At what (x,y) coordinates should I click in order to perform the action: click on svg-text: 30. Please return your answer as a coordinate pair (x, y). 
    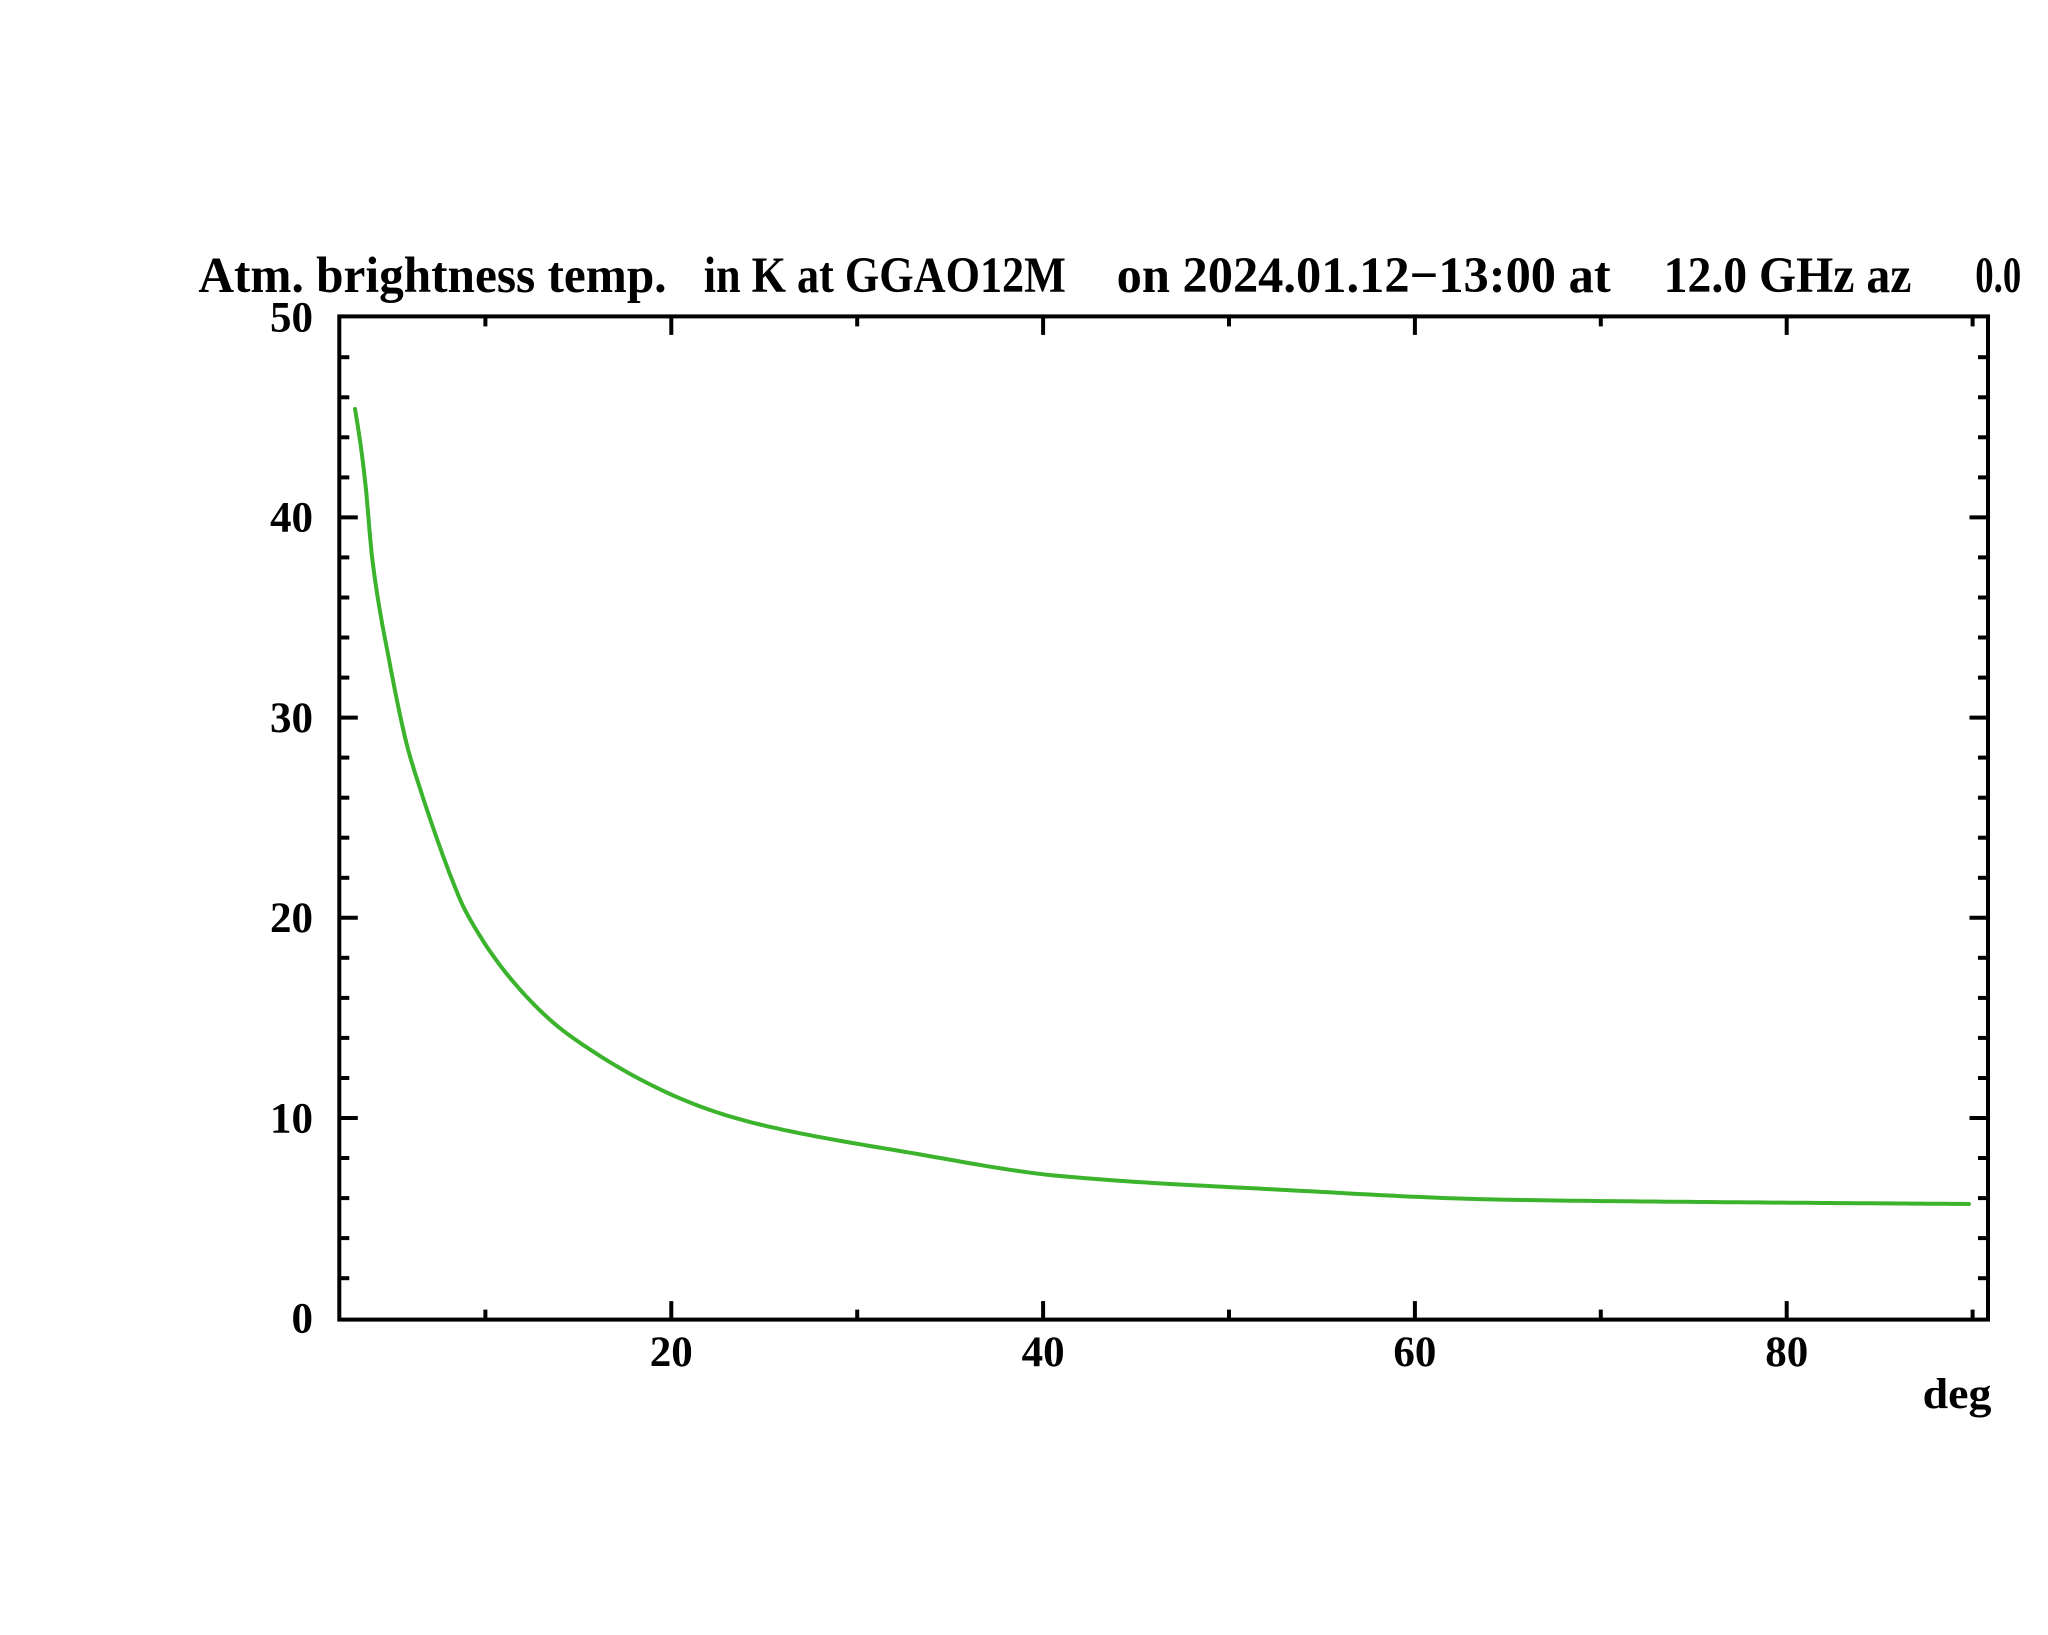
    Looking at the image, I should click on (291, 718).